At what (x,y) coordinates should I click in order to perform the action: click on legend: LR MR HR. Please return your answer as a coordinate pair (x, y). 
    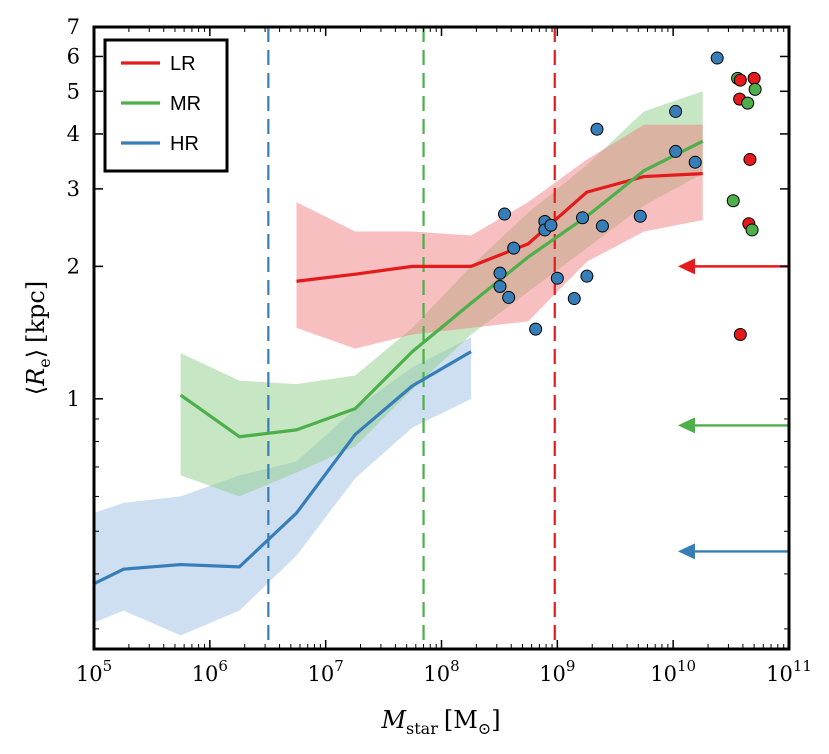
    Looking at the image, I should click on (166, 105).